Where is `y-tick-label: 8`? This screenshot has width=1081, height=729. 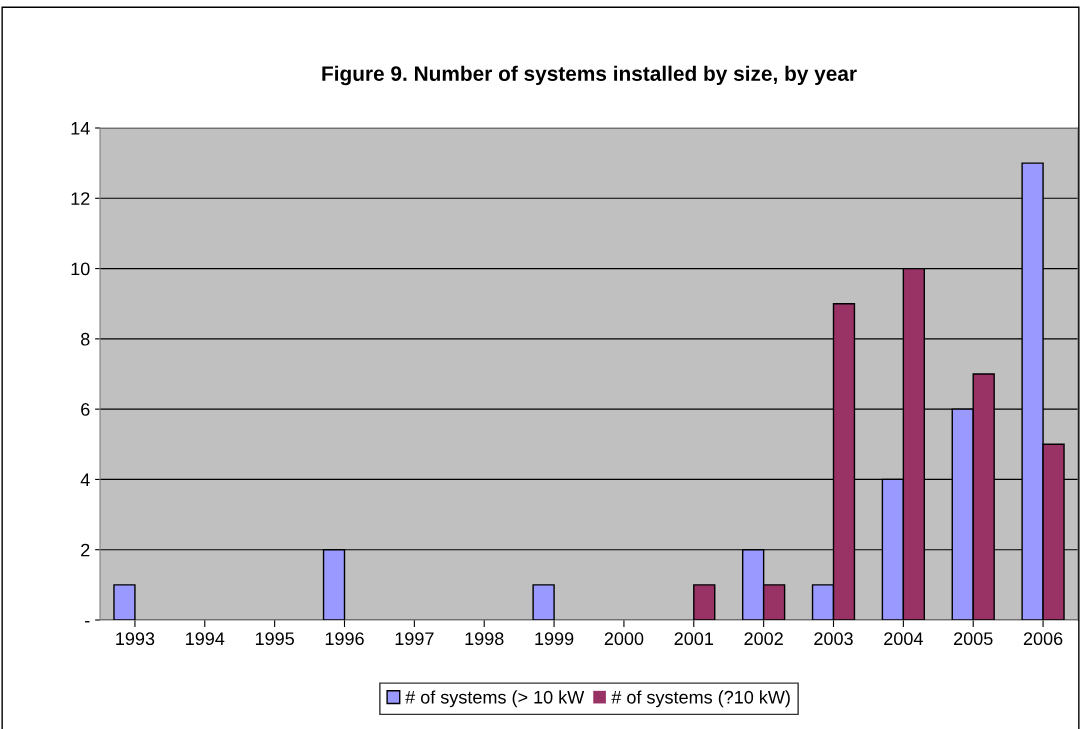 y-tick-label: 8 is located at coordinates (85, 339).